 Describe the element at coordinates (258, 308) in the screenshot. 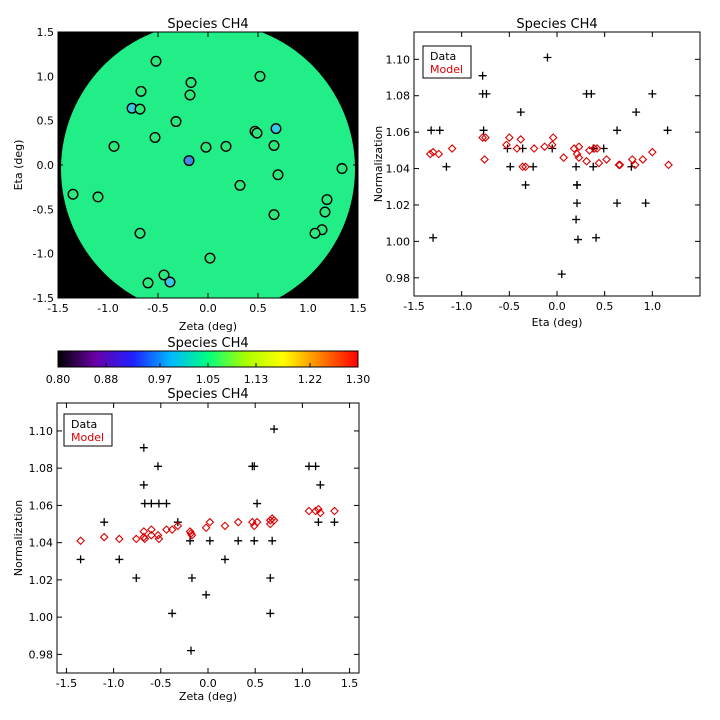

I see `map-xtick-label: 0.5` at that location.